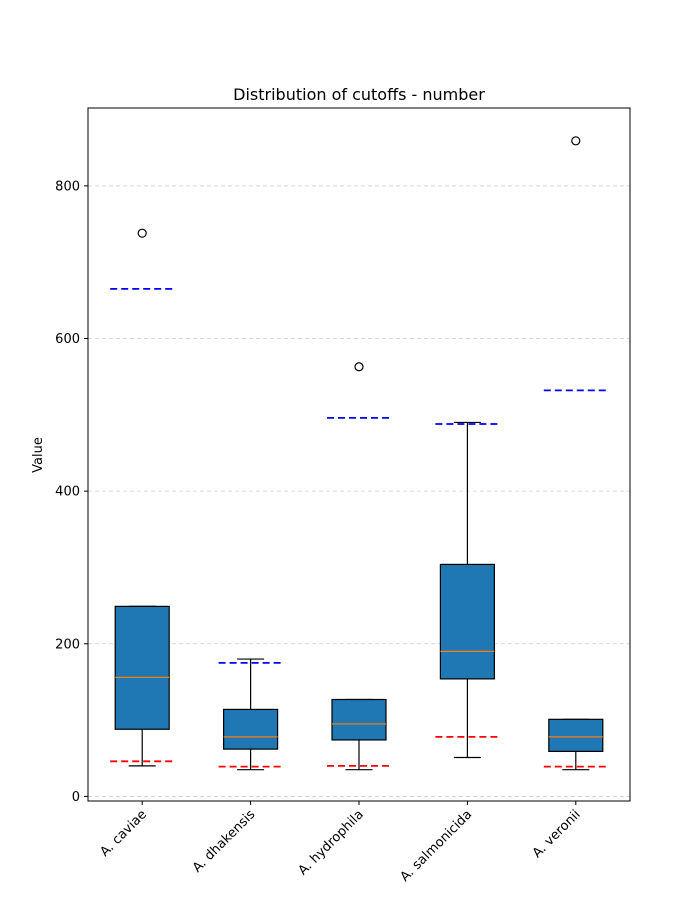  What do you see at coordinates (76, 797) in the screenshot?
I see `y-tick-label: 0` at bounding box center [76, 797].